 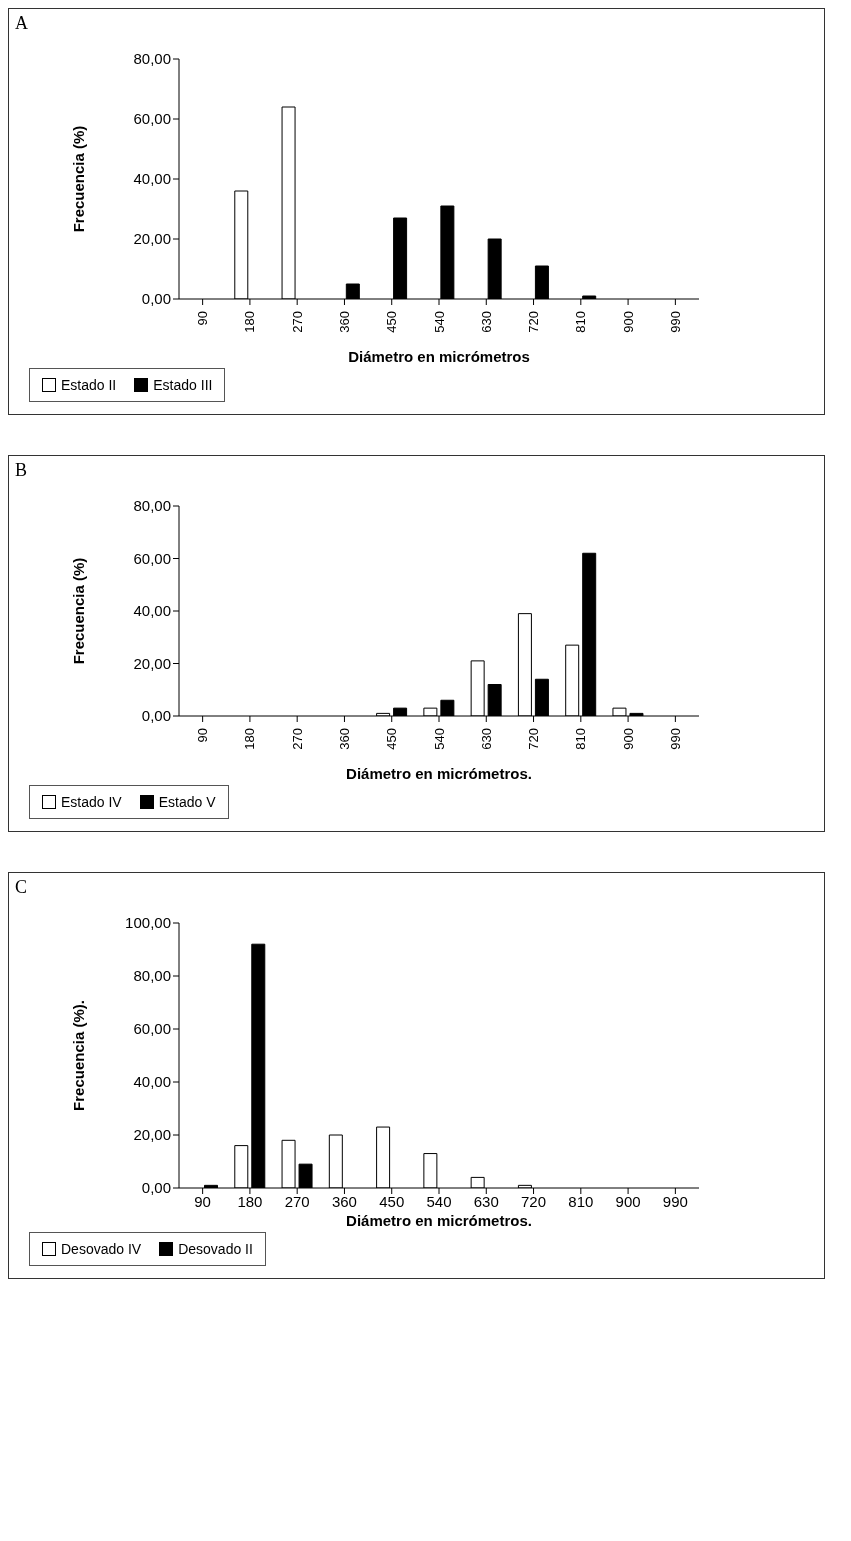 I want to click on legend-label: Estado V, so click(x=187, y=802).